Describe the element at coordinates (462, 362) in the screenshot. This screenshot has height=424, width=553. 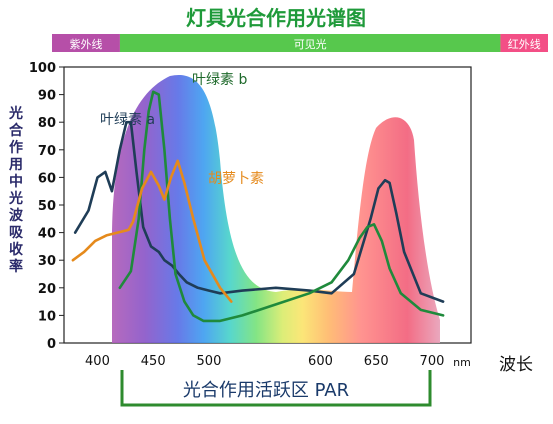
I see `x-axis-unit: nm` at that location.